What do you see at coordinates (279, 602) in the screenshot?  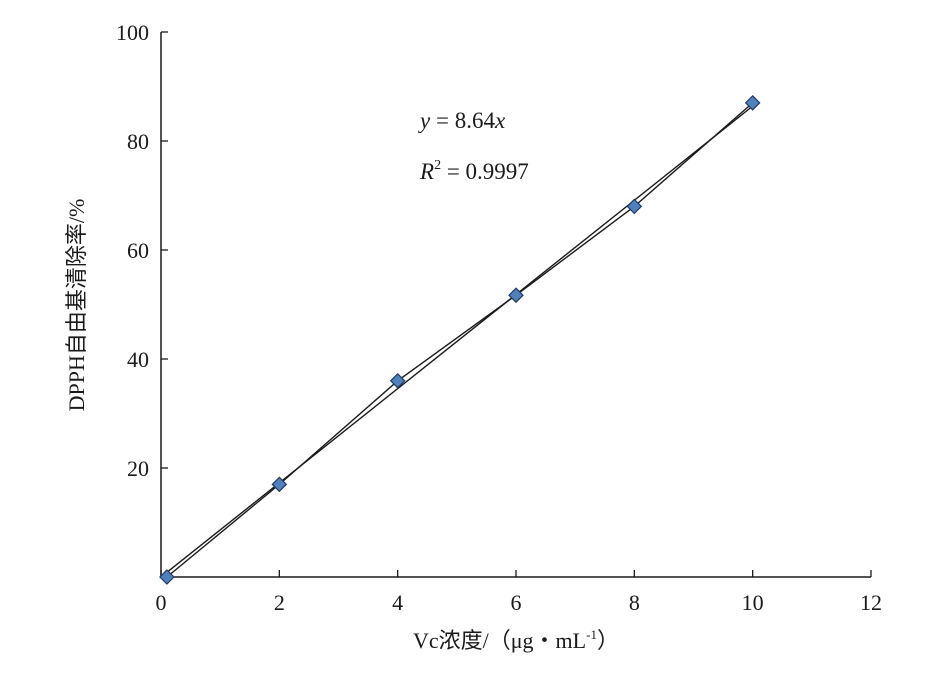 I see `x-tick-label: 2` at bounding box center [279, 602].